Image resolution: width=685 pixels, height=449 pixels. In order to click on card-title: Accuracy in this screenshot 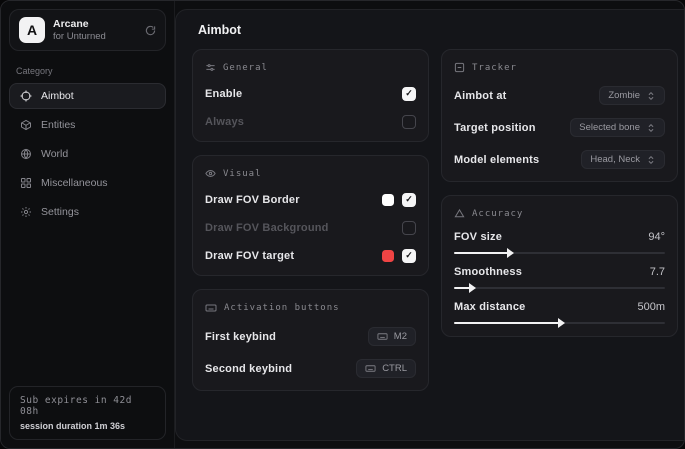, I will do `click(498, 213)`.